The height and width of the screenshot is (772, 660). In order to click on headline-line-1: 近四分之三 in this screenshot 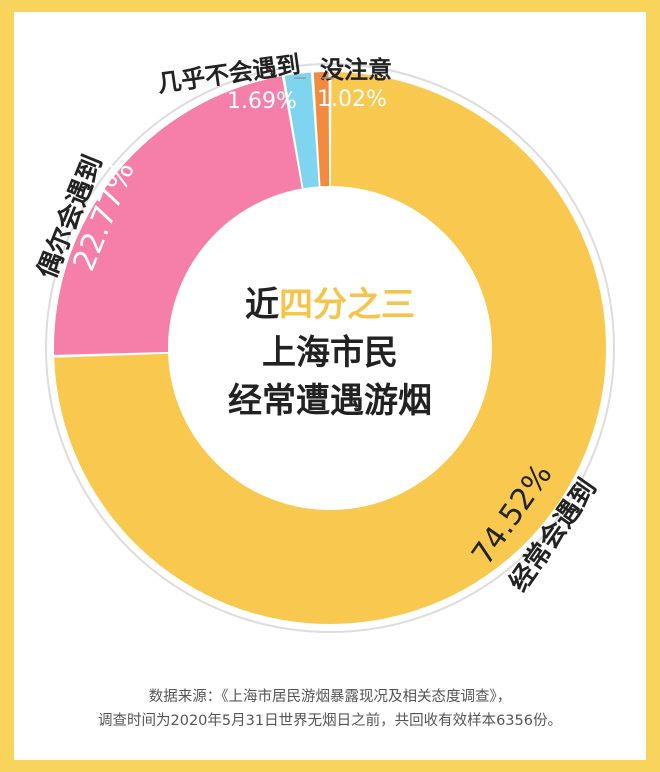, I will do `click(330, 305)`.